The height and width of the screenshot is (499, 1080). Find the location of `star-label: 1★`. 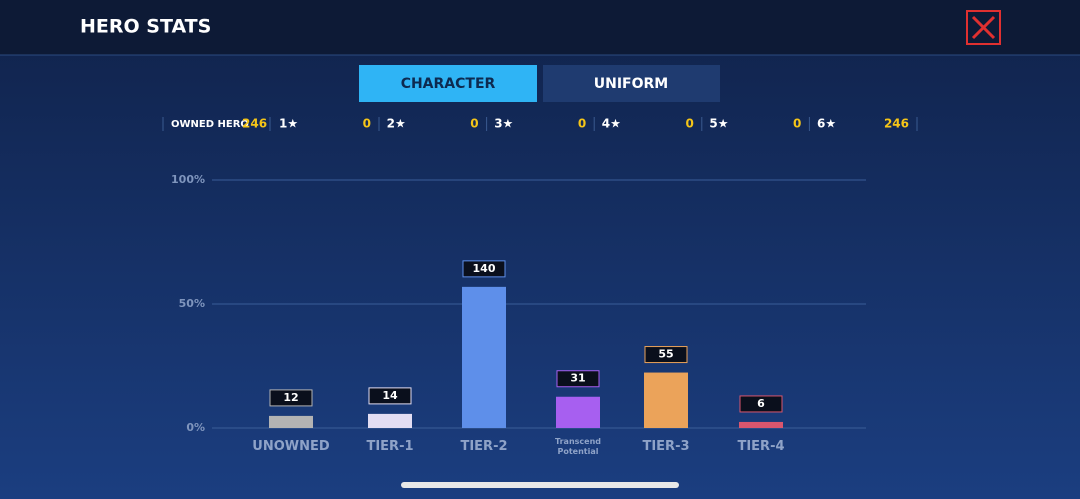

star-label: 1★ is located at coordinates (288, 124).